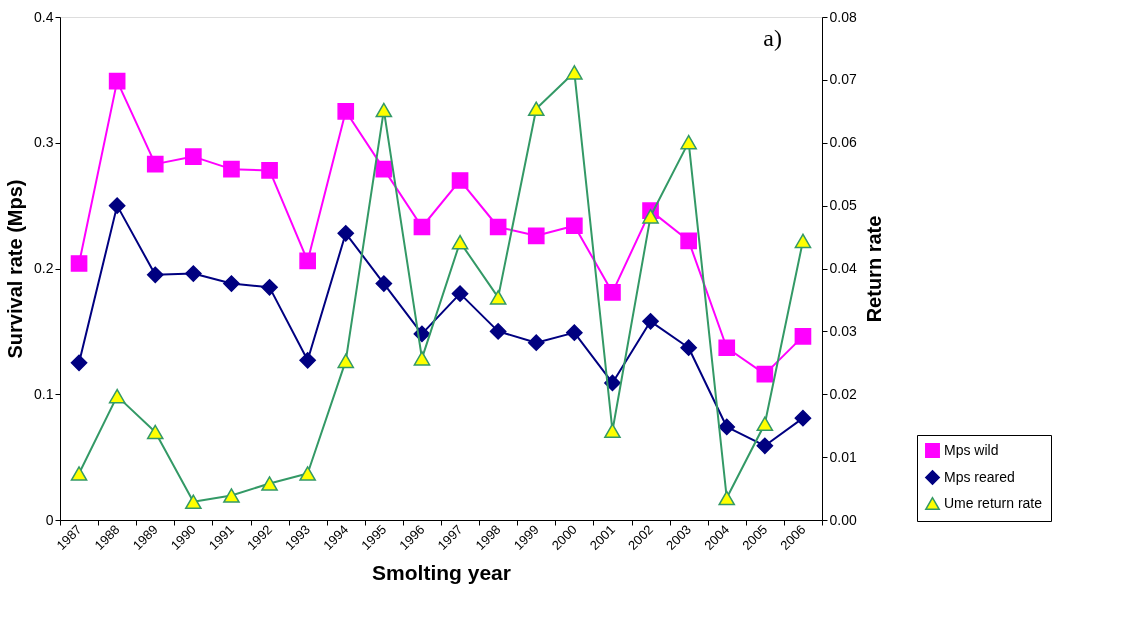  I want to click on legend-label: Ume return rate, so click(993, 502).